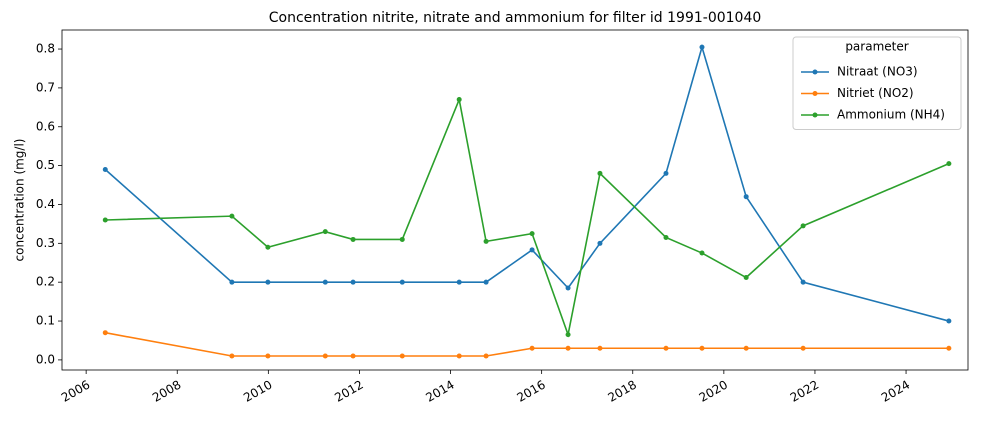 Image resolution: width=1001 pixels, height=421 pixels. What do you see at coordinates (877, 72) in the screenshot?
I see `legend-label: Nitraat (NO3)` at bounding box center [877, 72].